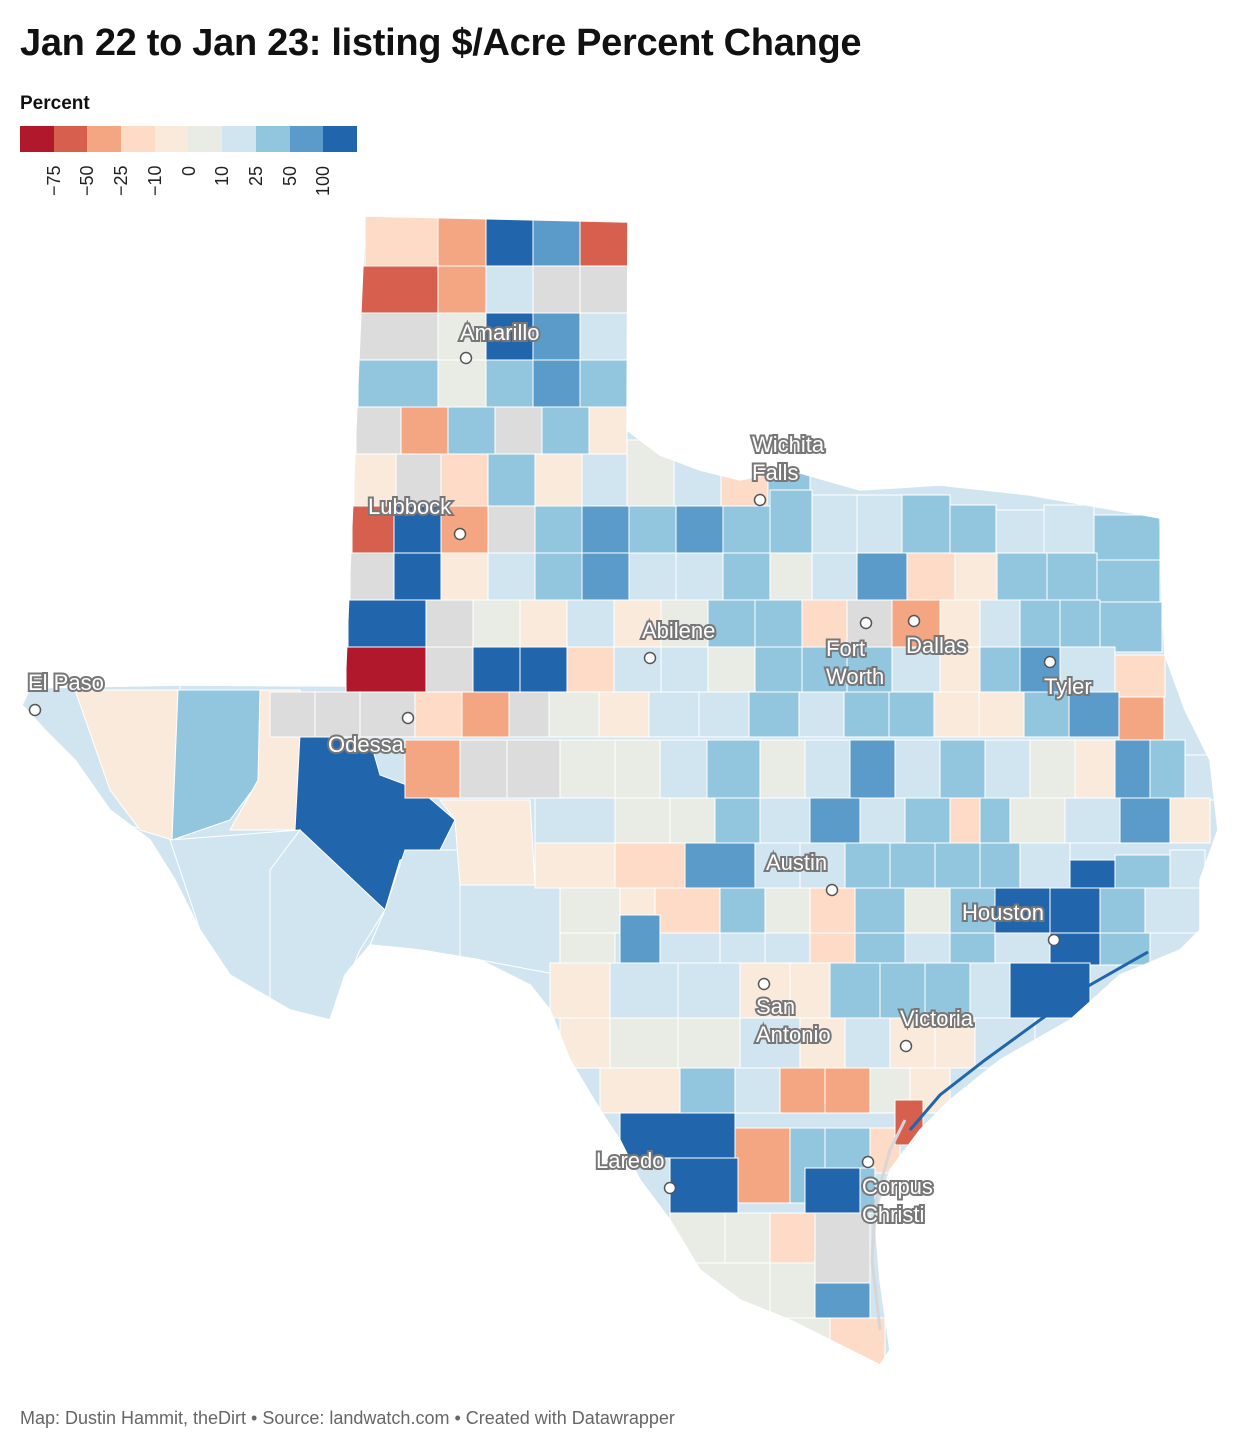  Describe the element at coordinates (893, 1214) in the screenshot. I see `city-label: Christi` at that location.